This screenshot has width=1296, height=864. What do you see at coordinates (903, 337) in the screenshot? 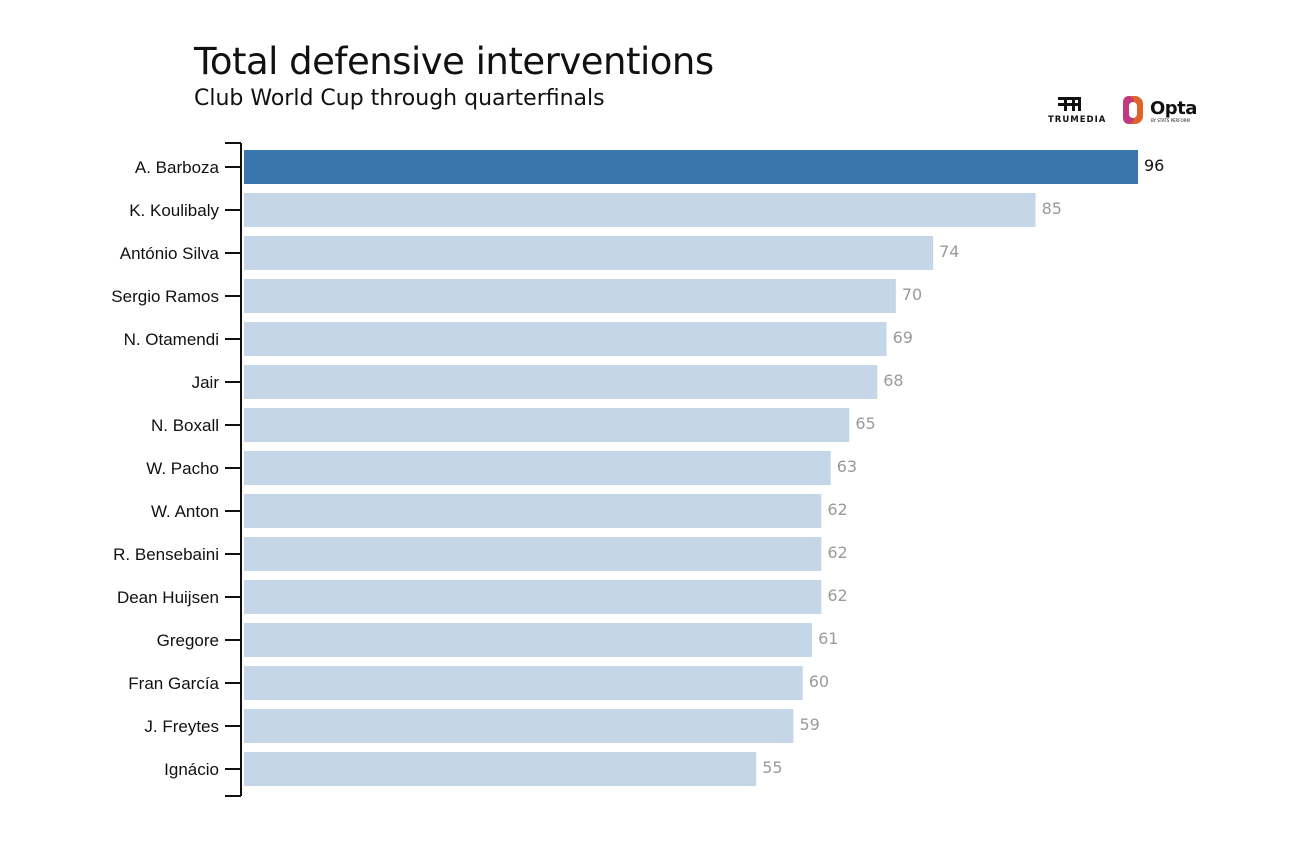
I see `data-label: 69` at bounding box center [903, 337].